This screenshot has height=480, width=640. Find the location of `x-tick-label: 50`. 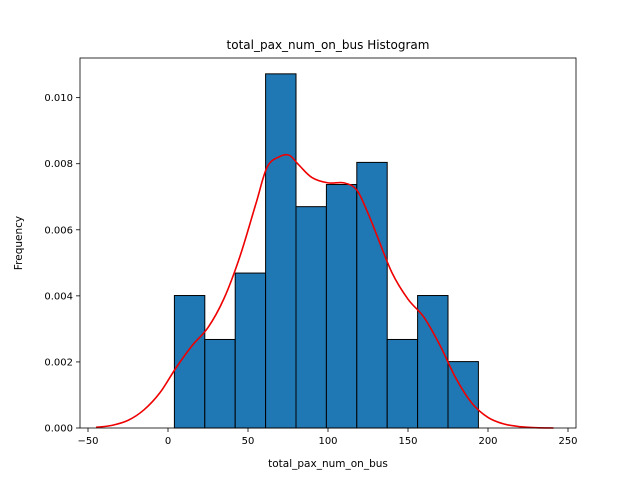

x-tick-label: 50 is located at coordinates (248, 441).